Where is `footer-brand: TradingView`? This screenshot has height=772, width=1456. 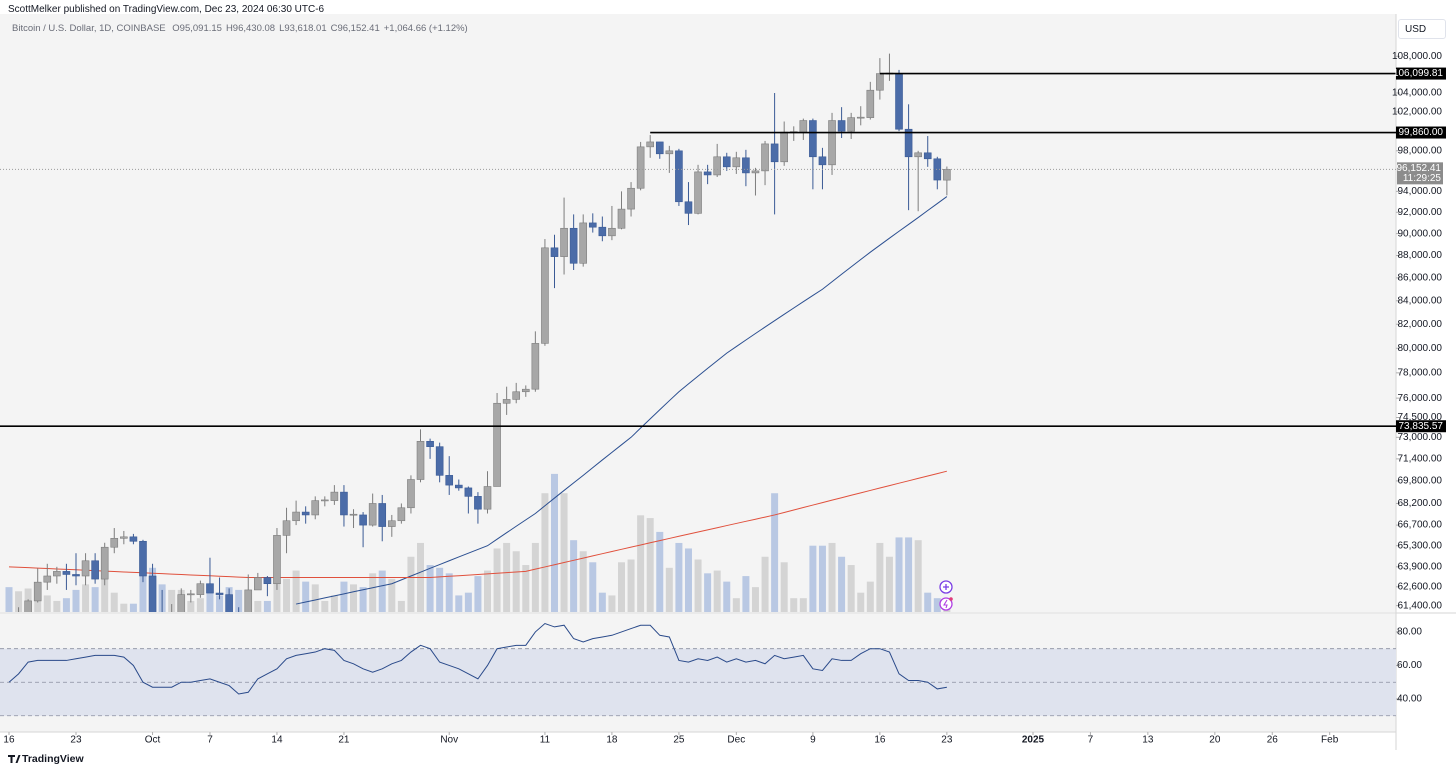
footer-brand: TradingView is located at coordinates (53, 759).